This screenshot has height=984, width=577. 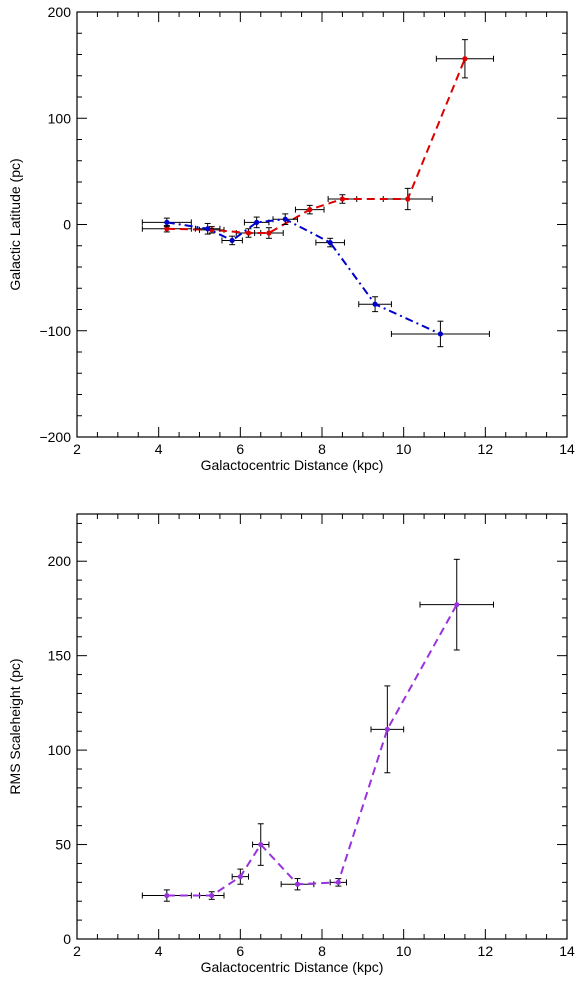 I want to click on y-tick-label: 50, so click(x=63, y=845).